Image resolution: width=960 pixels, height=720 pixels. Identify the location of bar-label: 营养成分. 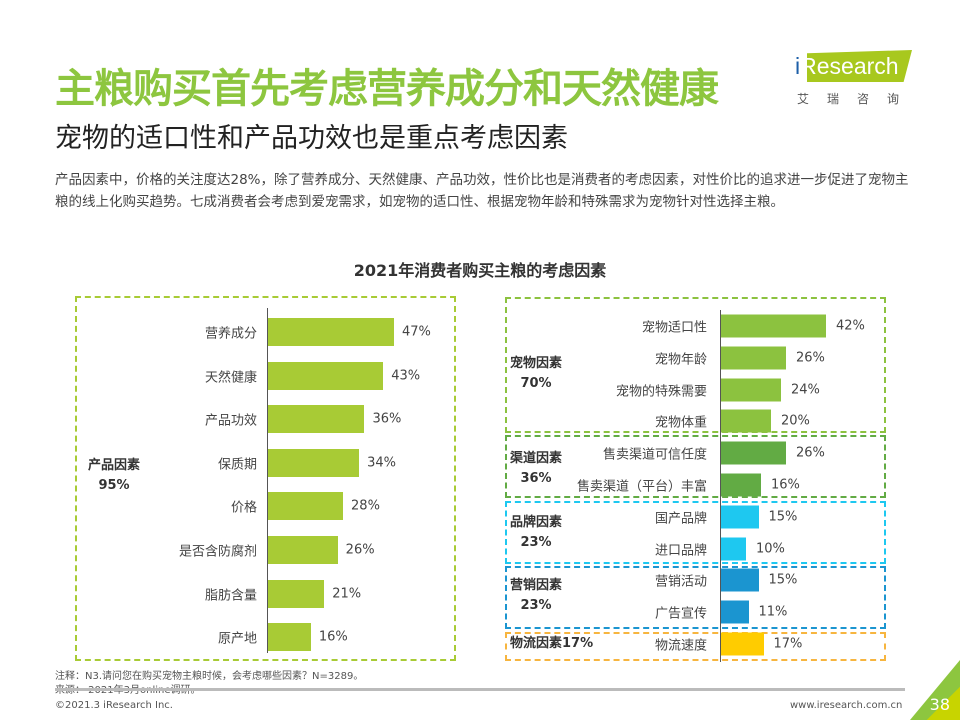
(230, 334).